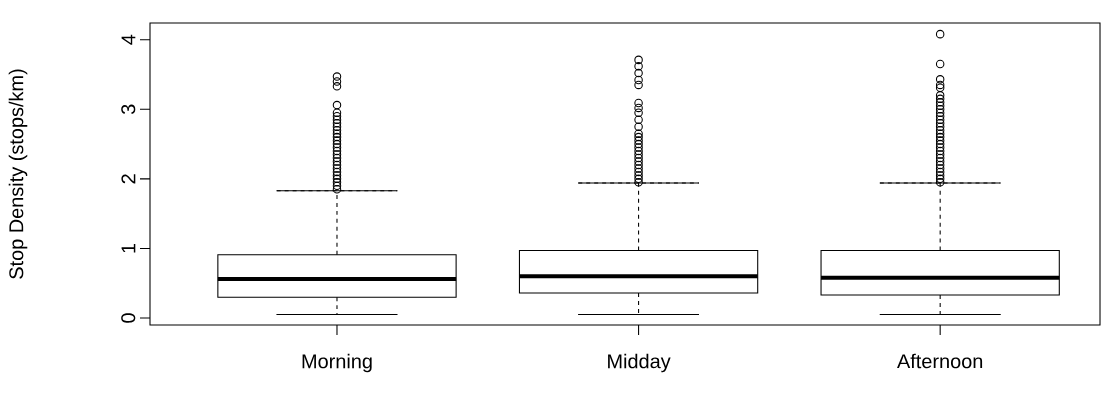 The height and width of the screenshot is (400, 1118). Describe the element at coordinates (128, 248) in the screenshot. I see `y-tick-label: 1` at that location.